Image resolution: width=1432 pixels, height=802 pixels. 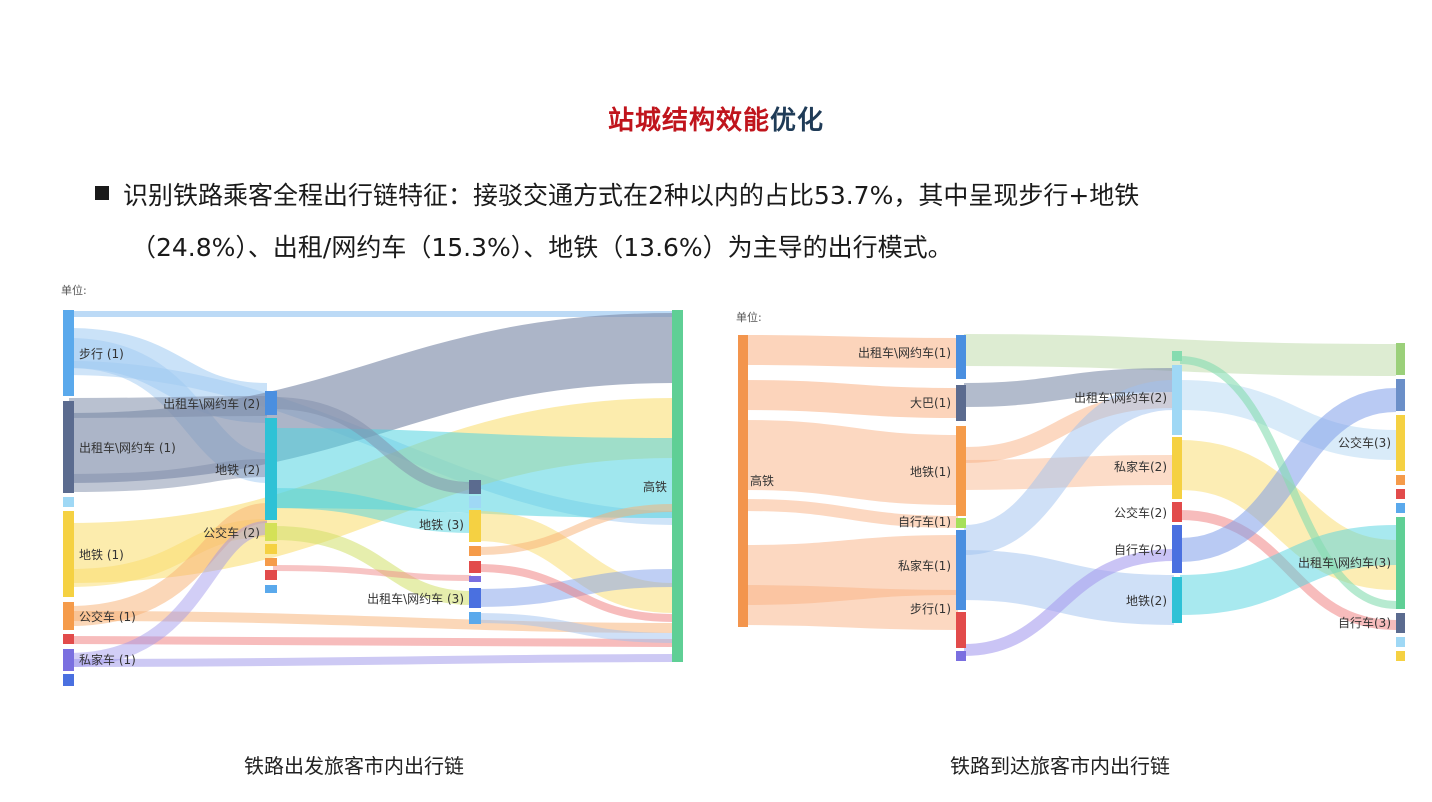 I want to click on label-taxi3: 出租车\网约车 (3), so click(x=415, y=598).